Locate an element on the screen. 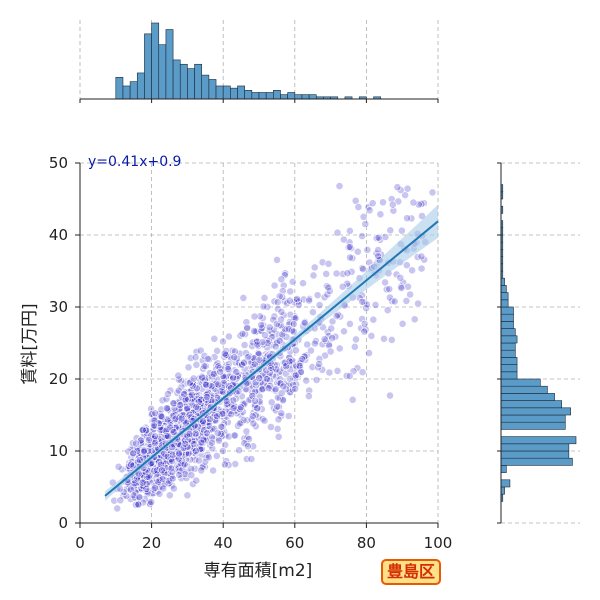  x-tick-label: 100 is located at coordinates (438, 543).